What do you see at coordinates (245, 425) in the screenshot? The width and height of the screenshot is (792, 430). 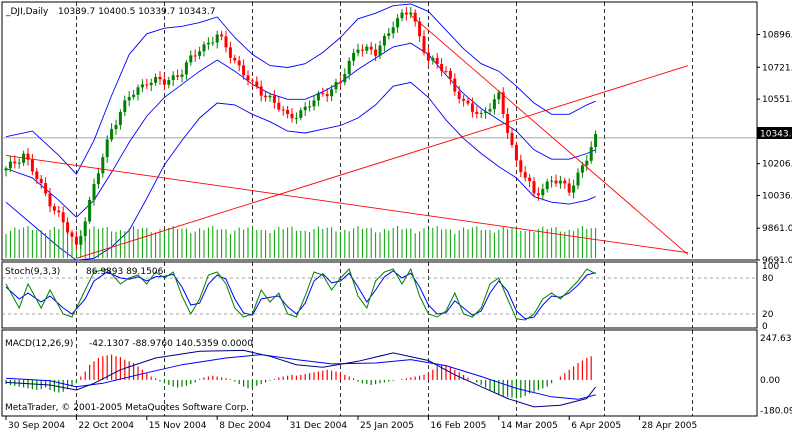 I see `date-label: 8 Dec 2004` at bounding box center [245, 425].